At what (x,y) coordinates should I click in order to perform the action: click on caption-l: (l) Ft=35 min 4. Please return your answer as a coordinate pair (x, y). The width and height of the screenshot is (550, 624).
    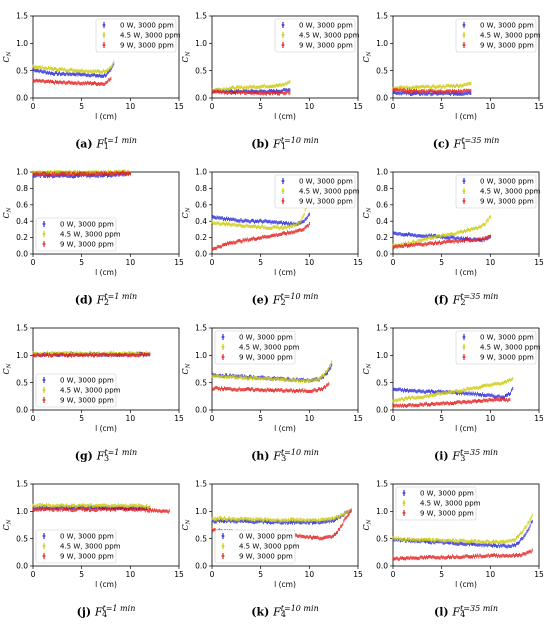
    Looking at the image, I should click on (466, 611).